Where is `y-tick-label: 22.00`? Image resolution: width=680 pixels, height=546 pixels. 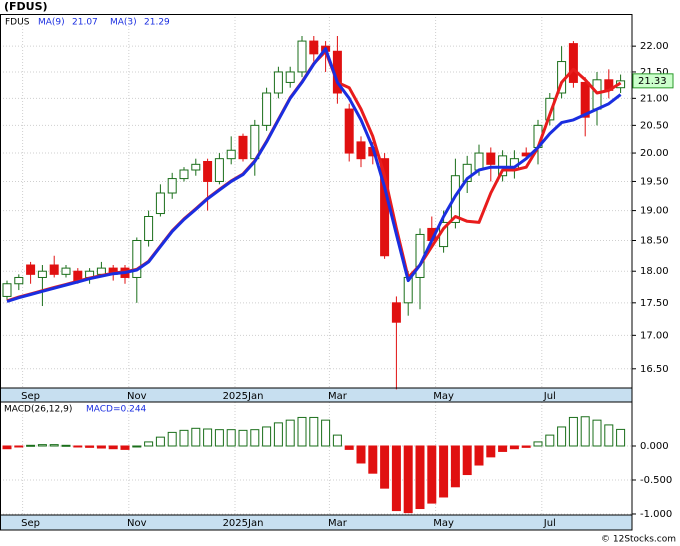
y-tick-label: 22.00 is located at coordinates (654, 46).